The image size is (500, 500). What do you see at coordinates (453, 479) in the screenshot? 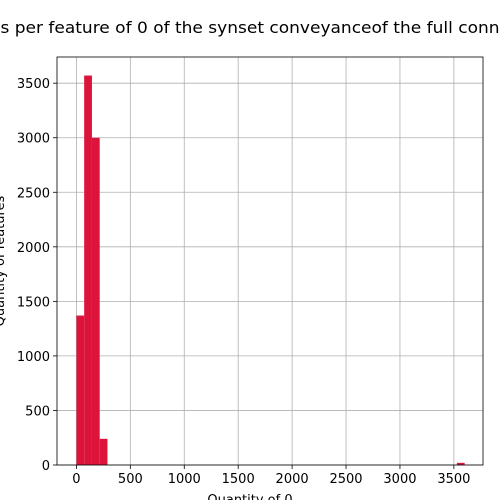
I see `x-tick-label: 3500` at bounding box center [453, 479].